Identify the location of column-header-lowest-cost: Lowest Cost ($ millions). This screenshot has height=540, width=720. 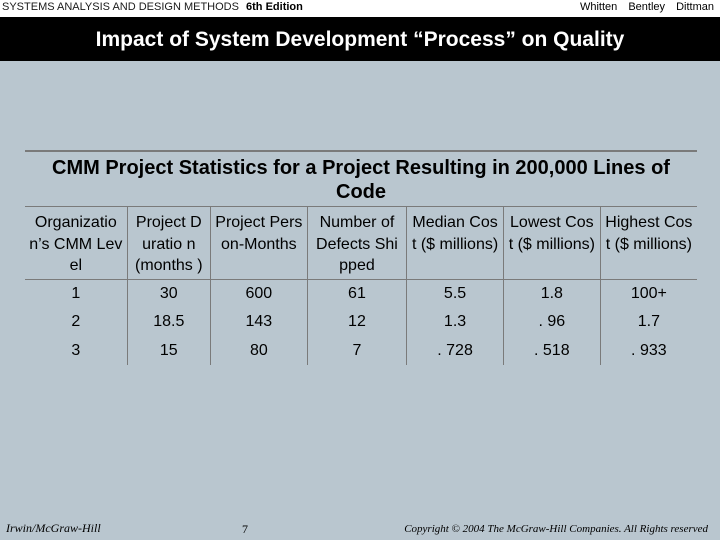
(551, 243).